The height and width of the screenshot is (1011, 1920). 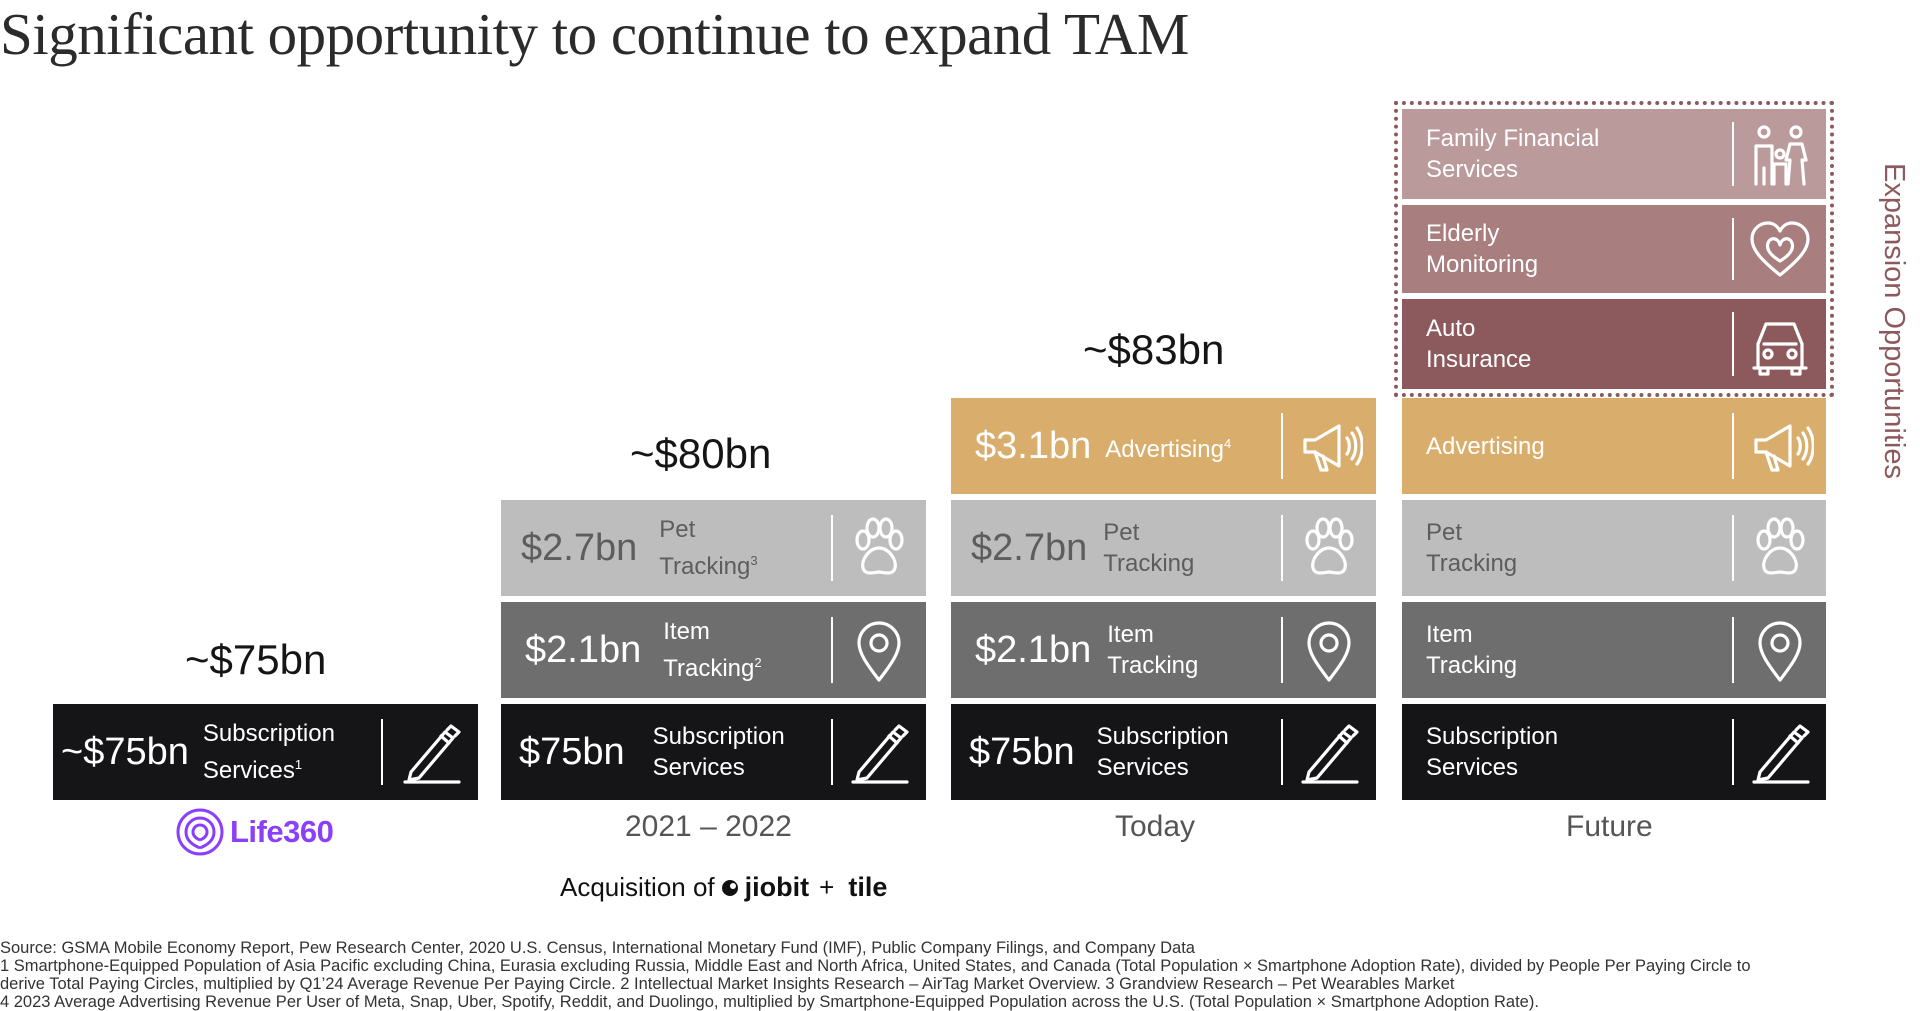 I want to click on acquisition-note: Acquisition of jiobit + tile, so click(x=724, y=887).